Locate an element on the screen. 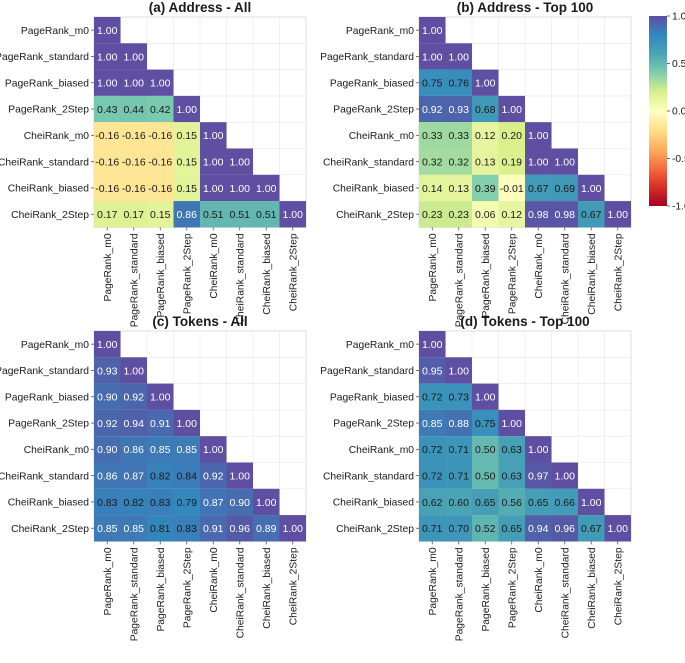  cell-value-label: 0.68 is located at coordinates (485, 110).